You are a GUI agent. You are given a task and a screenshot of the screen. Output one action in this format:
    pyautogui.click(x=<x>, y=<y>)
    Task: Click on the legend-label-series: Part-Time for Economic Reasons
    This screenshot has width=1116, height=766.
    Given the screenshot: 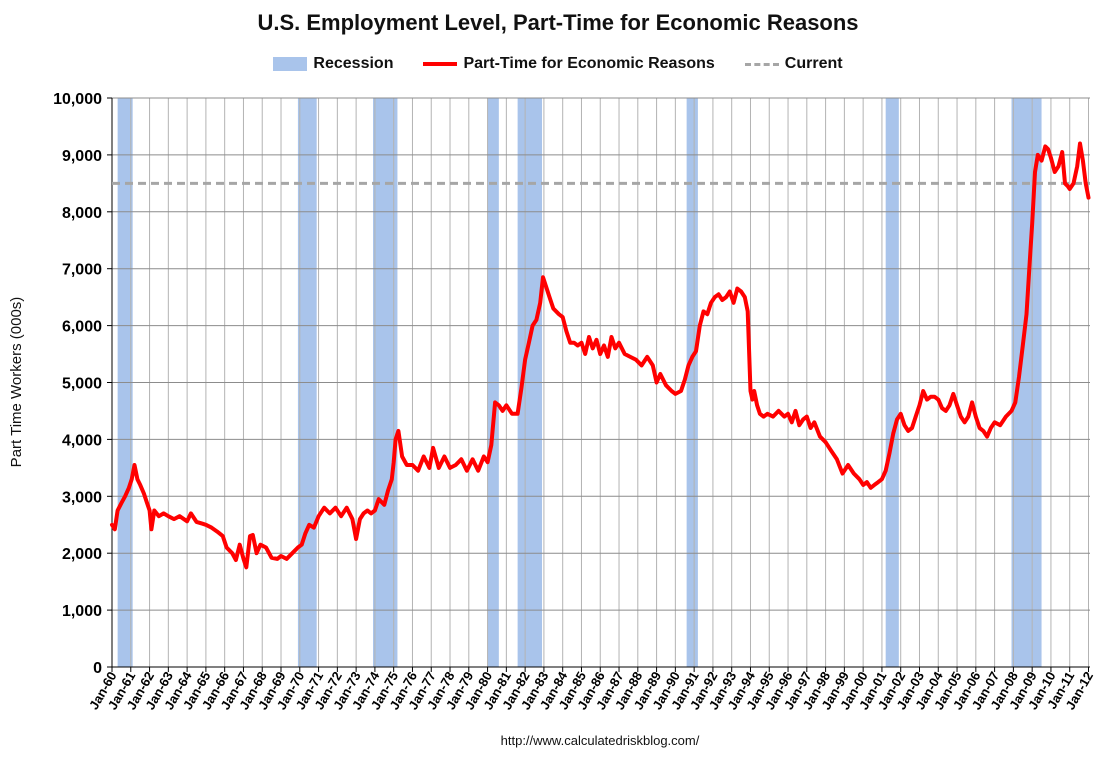 What is the action you would take?
    pyautogui.click(x=589, y=63)
    